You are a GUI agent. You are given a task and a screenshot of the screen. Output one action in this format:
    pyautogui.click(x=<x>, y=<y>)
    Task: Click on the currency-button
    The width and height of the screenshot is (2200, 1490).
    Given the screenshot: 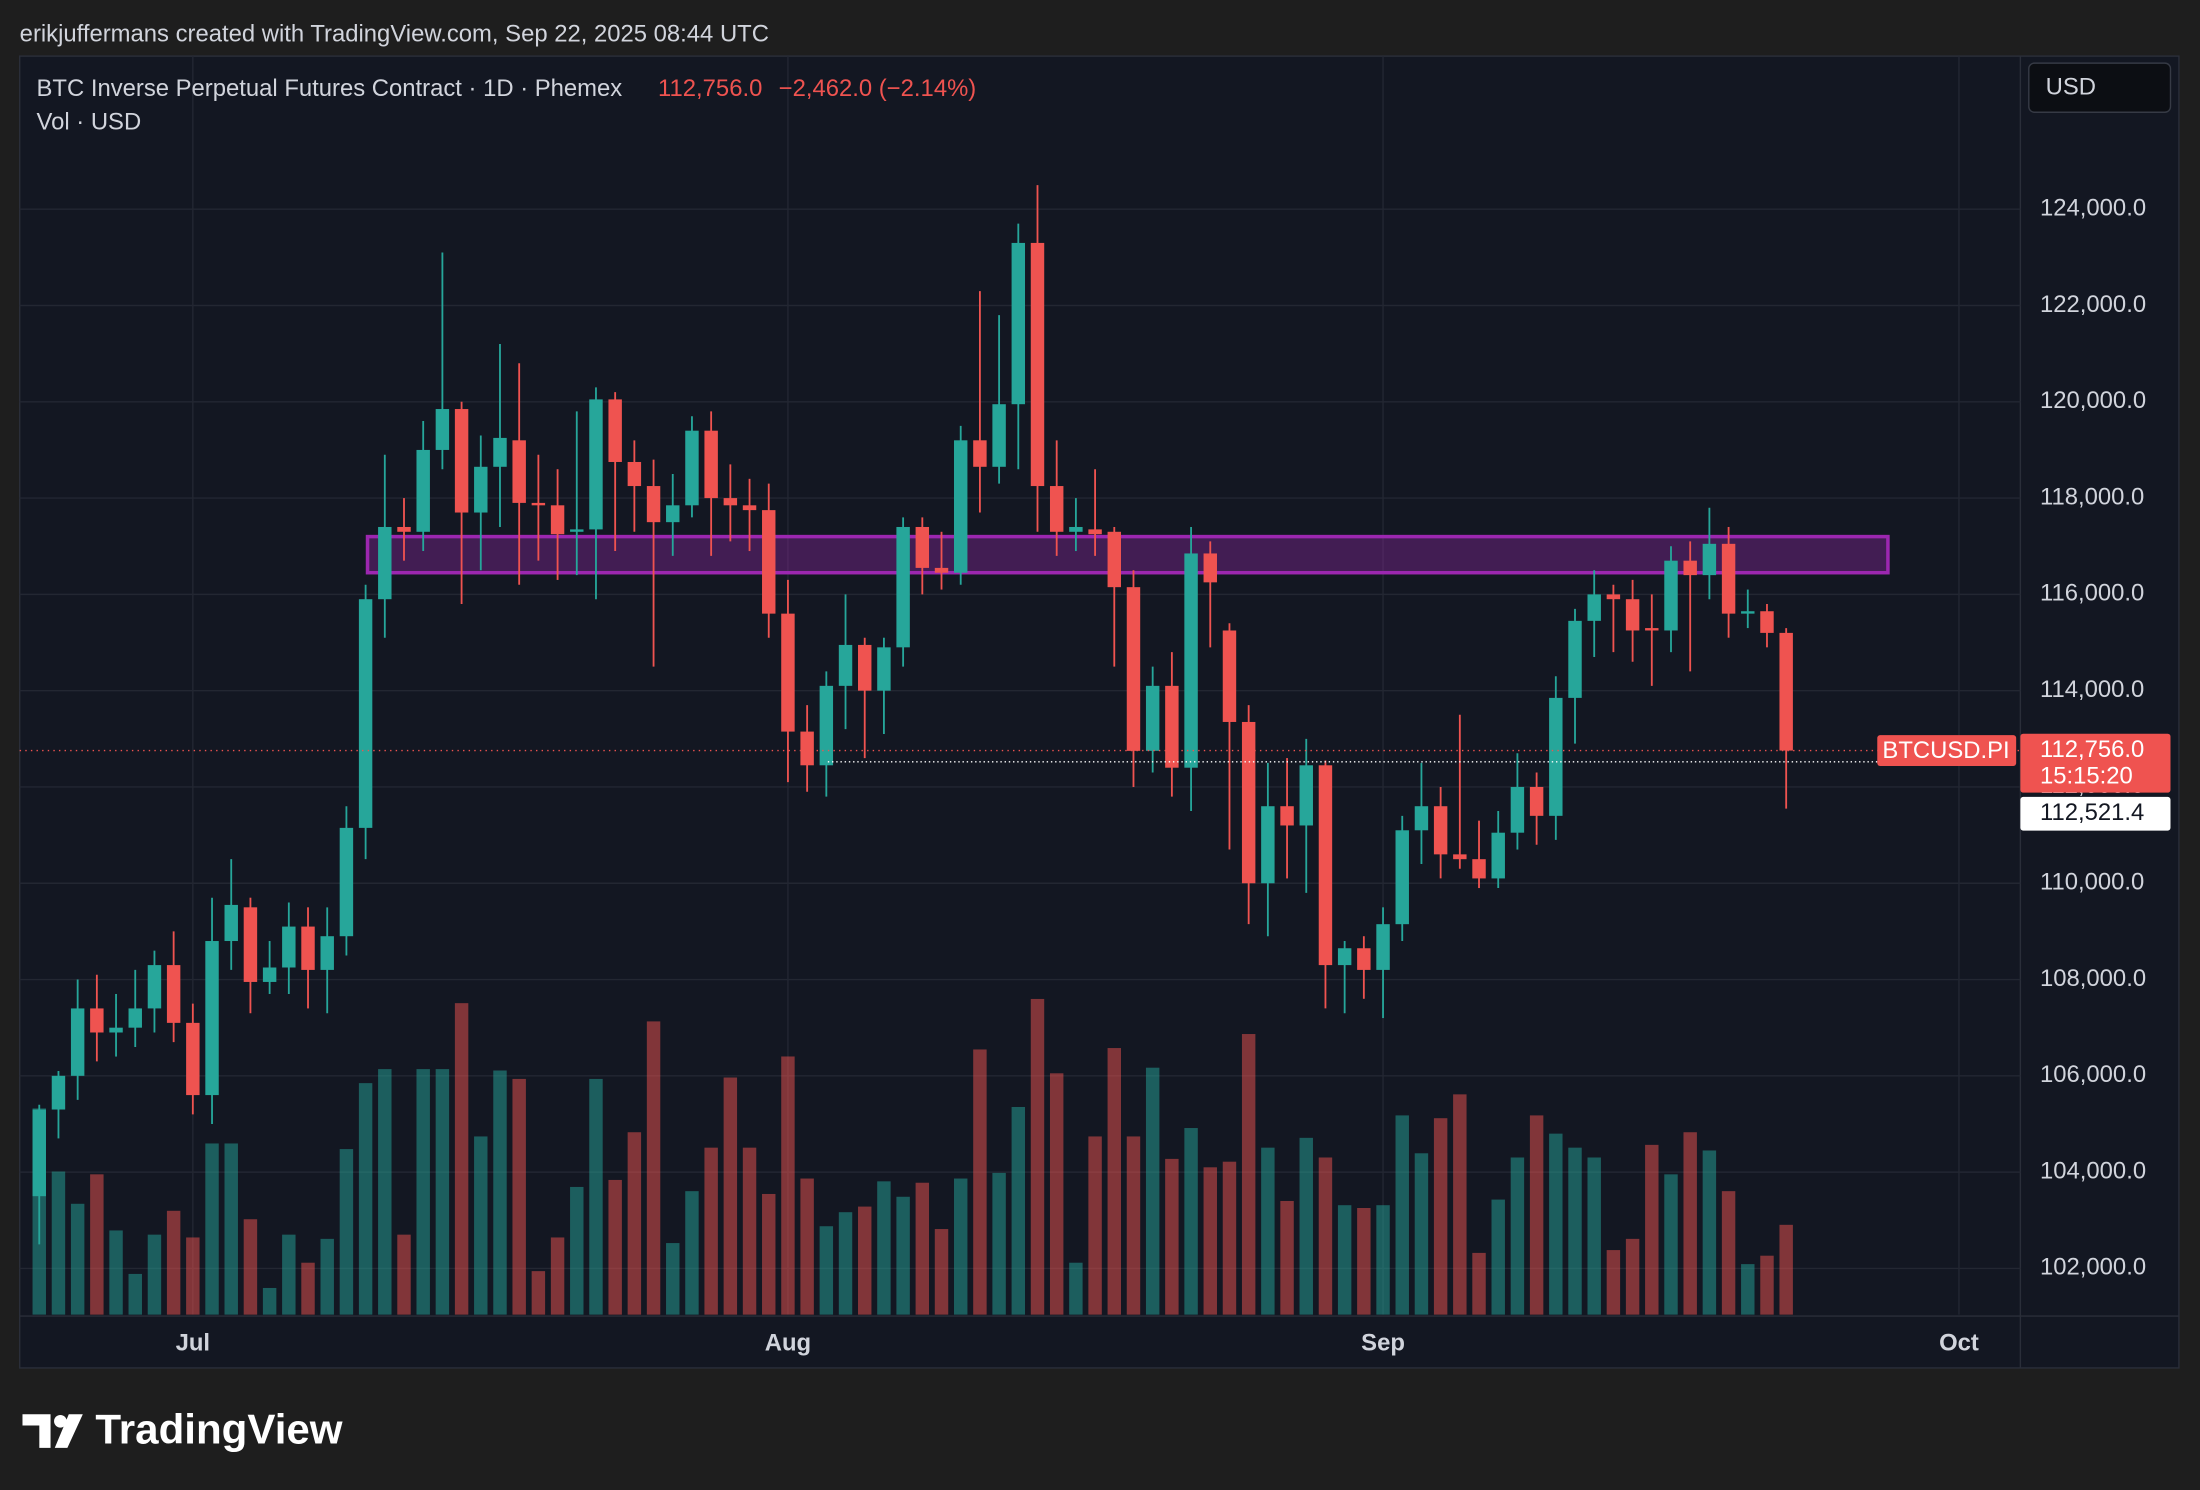 What is the action you would take?
    pyautogui.click(x=2100, y=87)
    